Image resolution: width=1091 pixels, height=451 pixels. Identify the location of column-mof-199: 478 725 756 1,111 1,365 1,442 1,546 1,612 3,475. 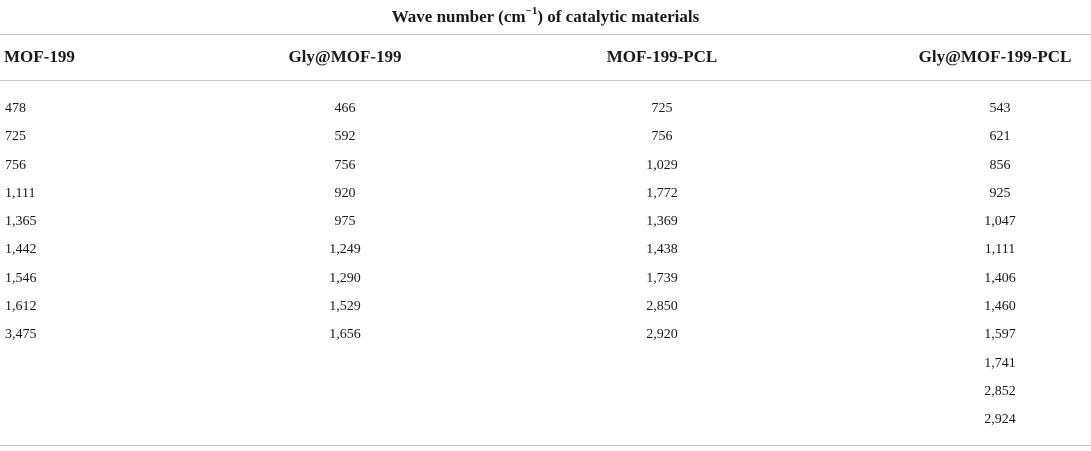
(45, 222).